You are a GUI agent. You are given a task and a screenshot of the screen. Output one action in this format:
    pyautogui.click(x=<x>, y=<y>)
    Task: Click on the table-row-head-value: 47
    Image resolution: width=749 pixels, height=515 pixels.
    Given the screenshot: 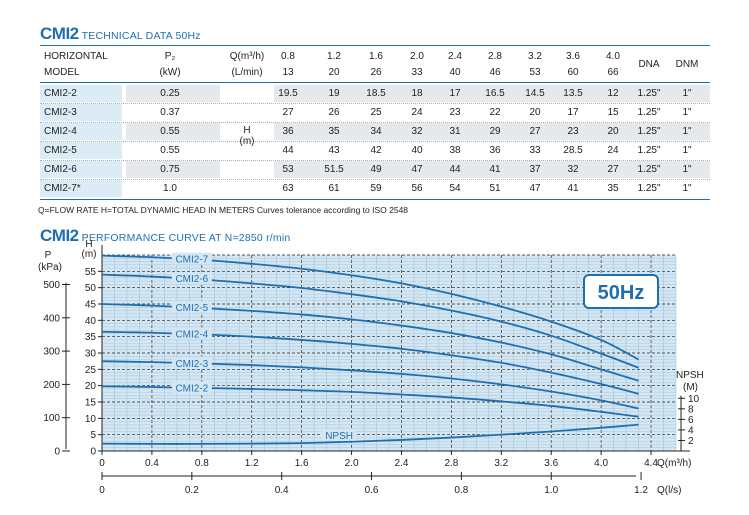 What is the action you would take?
    pyautogui.click(x=417, y=169)
    